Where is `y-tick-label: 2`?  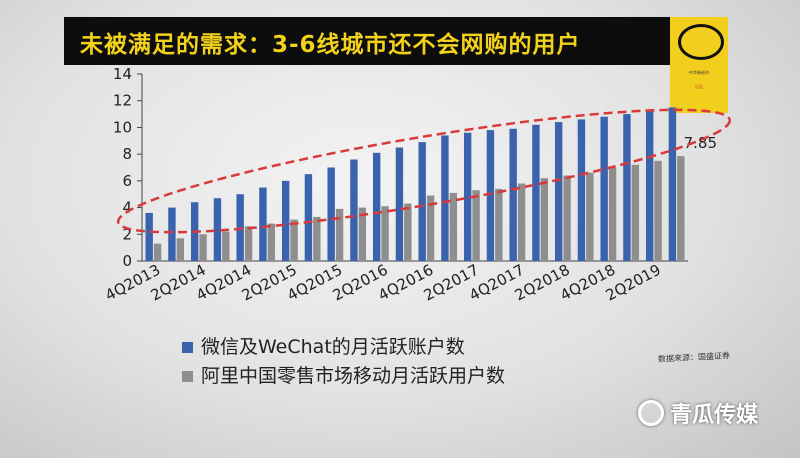
y-tick-label: 2 is located at coordinates (127, 234).